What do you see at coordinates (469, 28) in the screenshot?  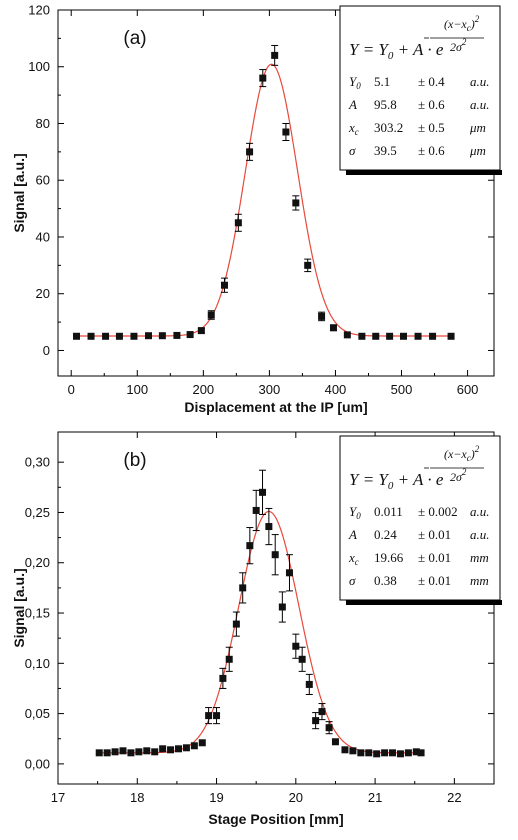 I see `exponent-numerator-sub: c` at bounding box center [469, 28].